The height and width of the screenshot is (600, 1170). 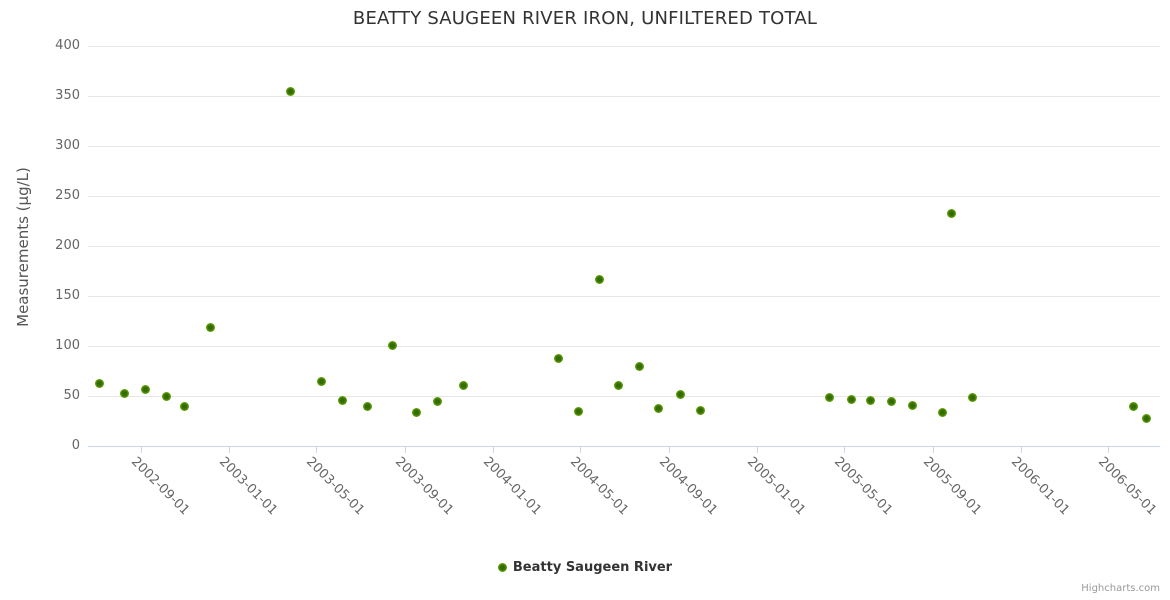 I want to click on x-axis-label: 2004-01-01, so click(x=511, y=486).